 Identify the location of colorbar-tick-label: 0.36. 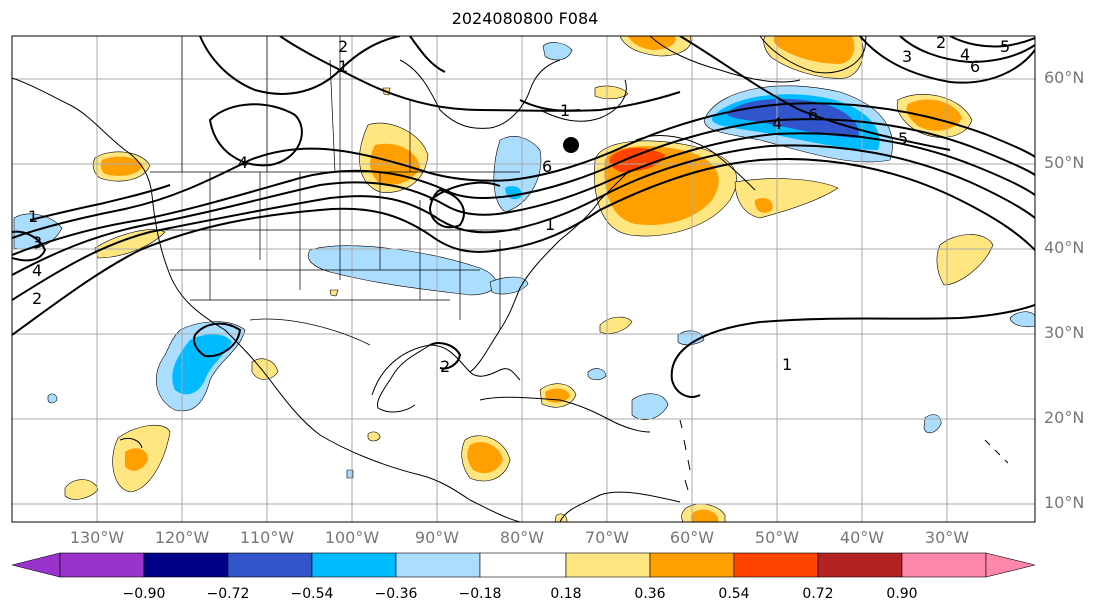
(650, 594).